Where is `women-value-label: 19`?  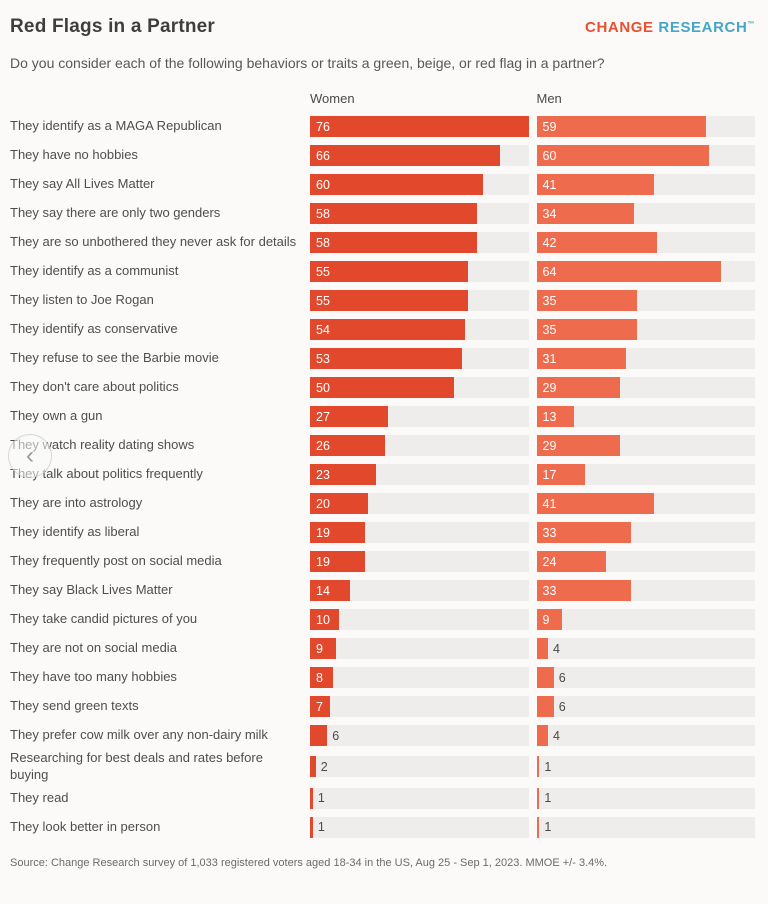 women-value-label: 19 is located at coordinates (323, 561).